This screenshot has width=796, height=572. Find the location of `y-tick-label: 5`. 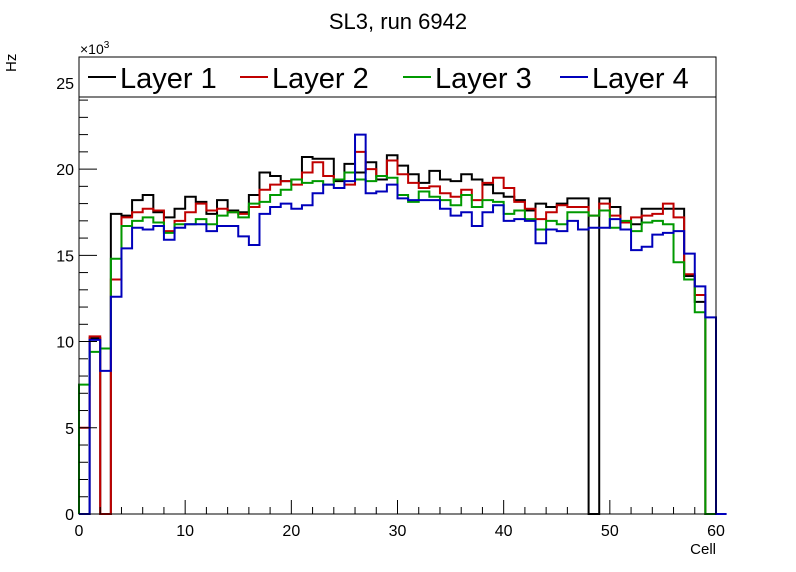

y-tick-label: 5 is located at coordinates (69, 429).